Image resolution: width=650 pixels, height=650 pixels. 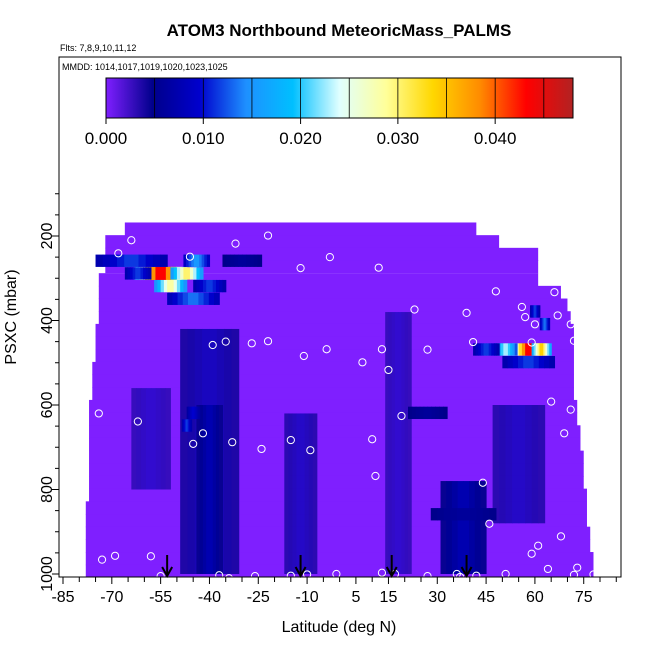 What do you see at coordinates (11, 316) in the screenshot?
I see `y-axis-label: PSXC (mbar)` at bounding box center [11, 316].